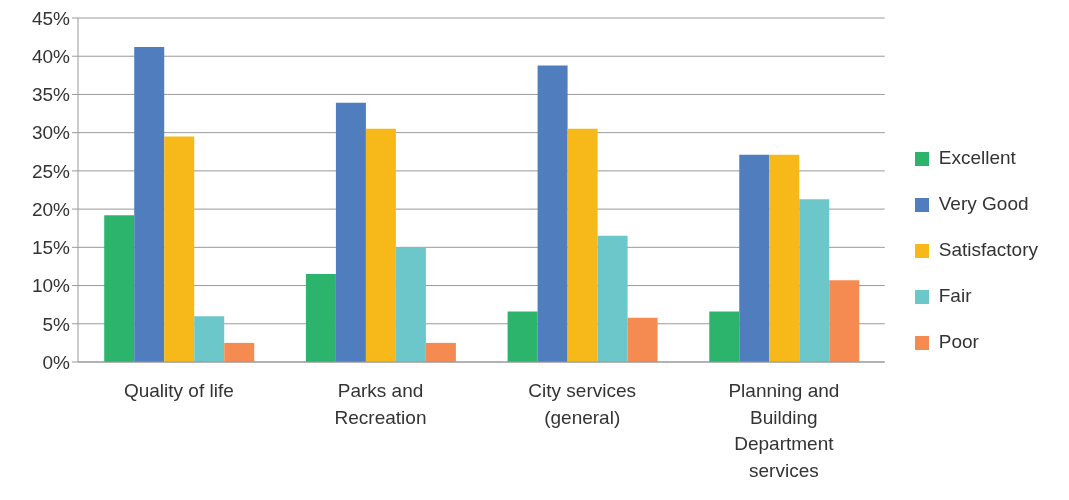 Image resolution: width=1069 pixels, height=500 pixels. Describe the element at coordinates (582, 404) in the screenshot. I see `x-tick-label: City services (general)` at that location.